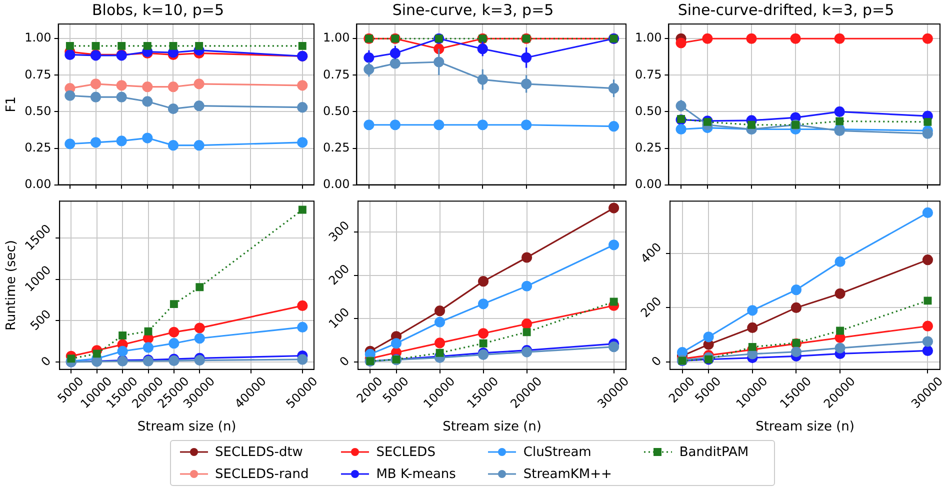 The image size is (950, 490). Describe the element at coordinates (339, 231) in the screenshot. I see `y-tick-label: 300` at that location.